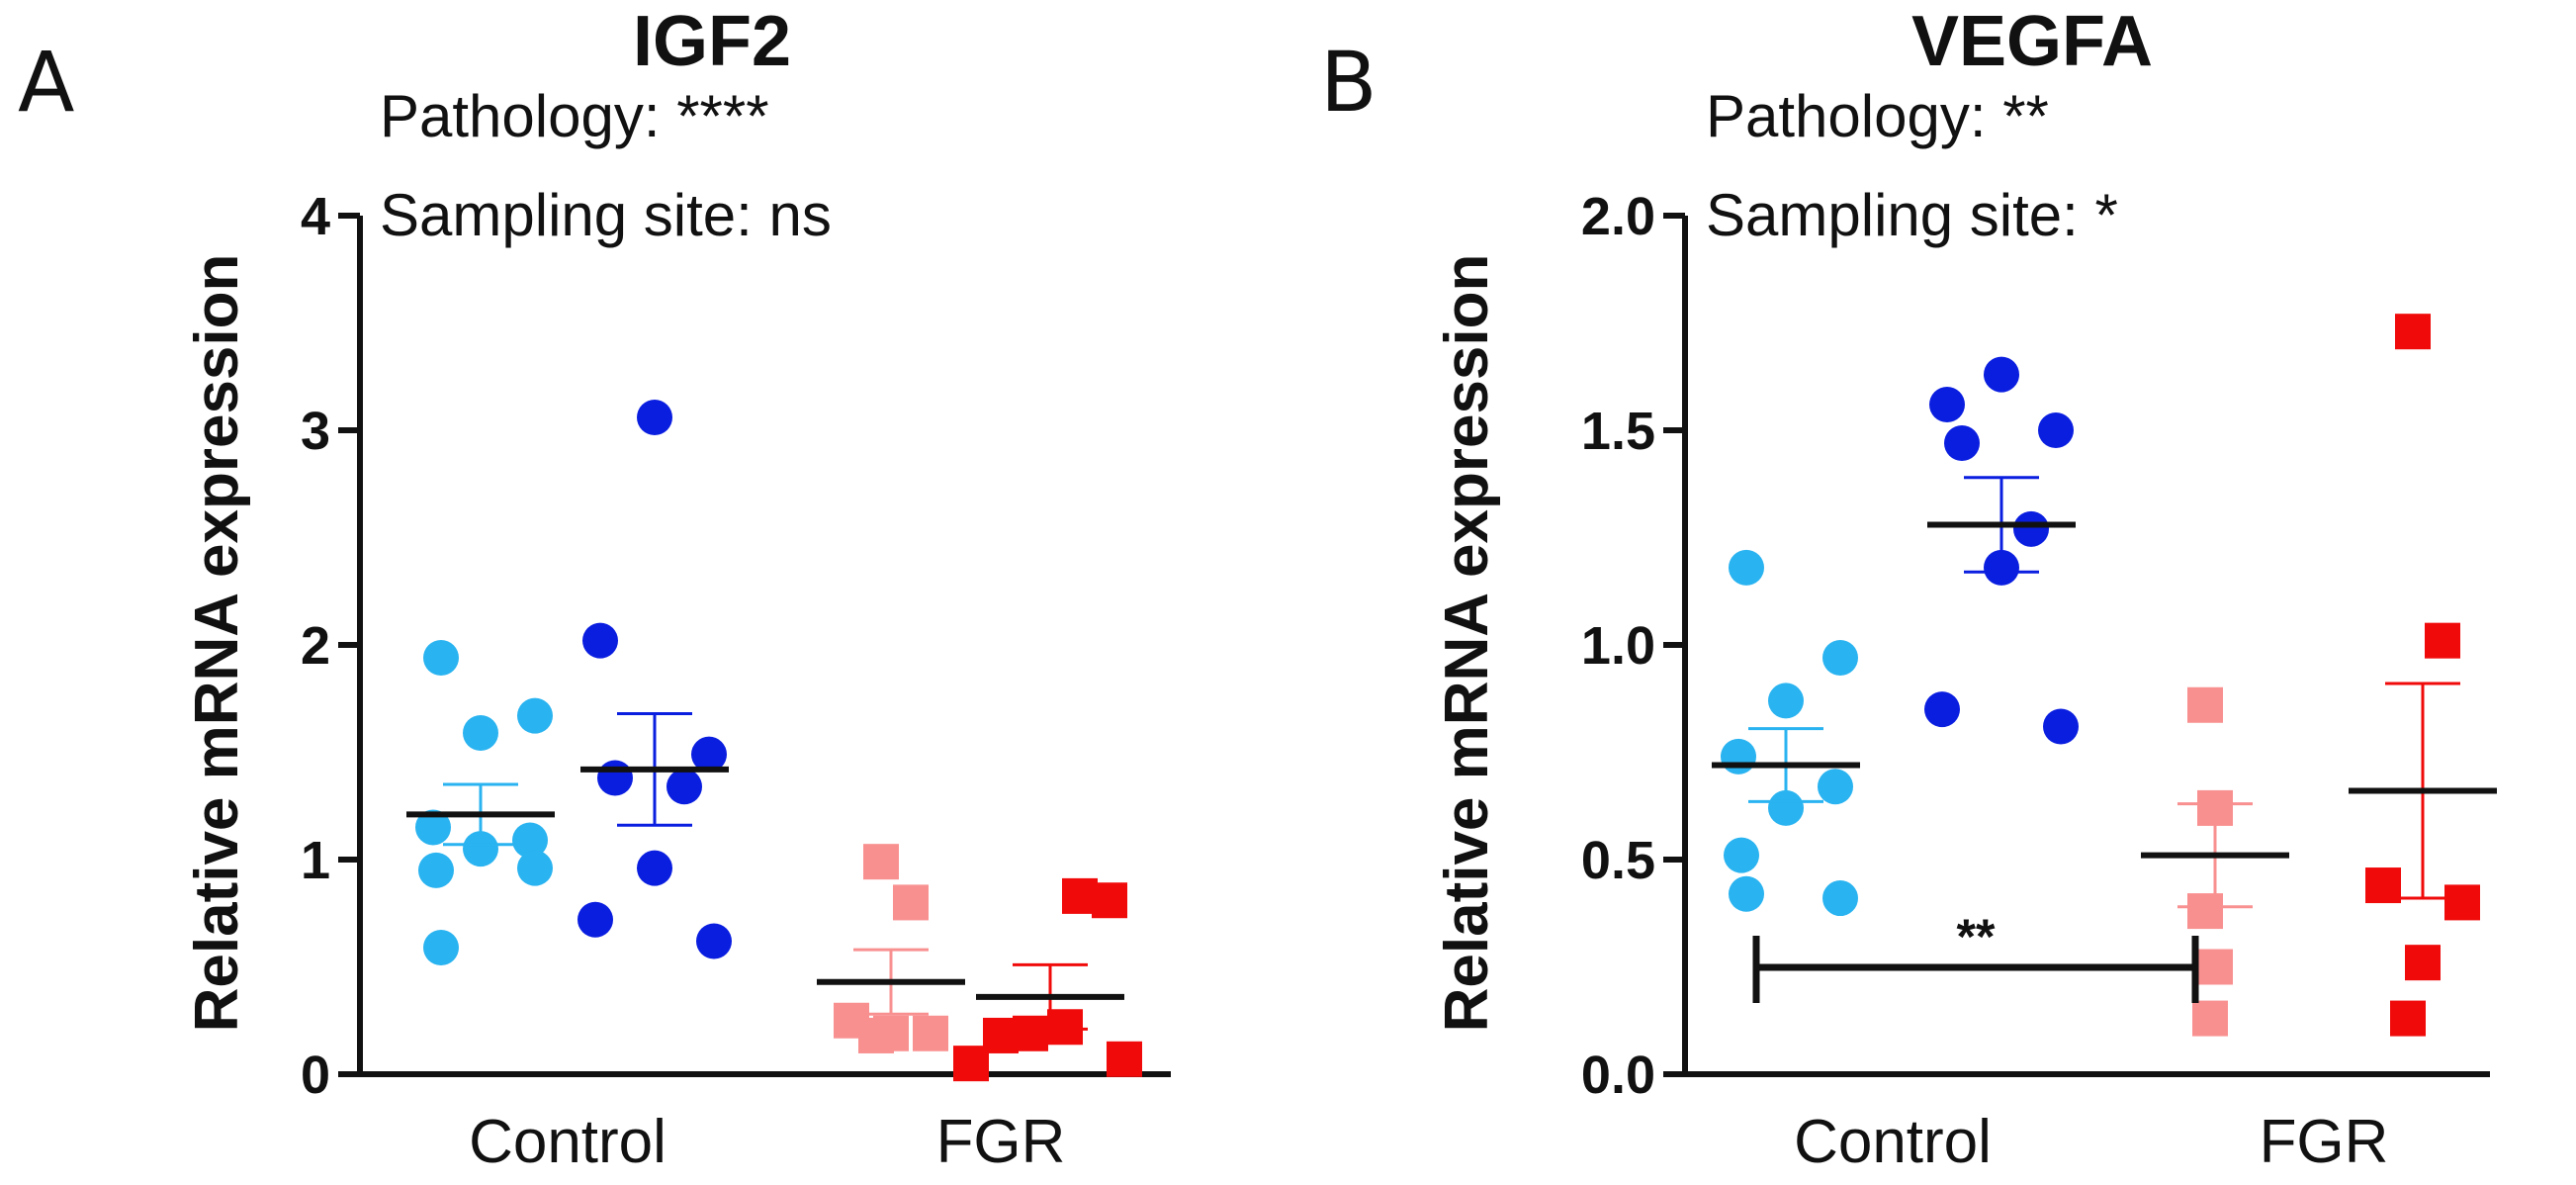  I want to click on y-tick-label: 1.0, so click(1618, 646).